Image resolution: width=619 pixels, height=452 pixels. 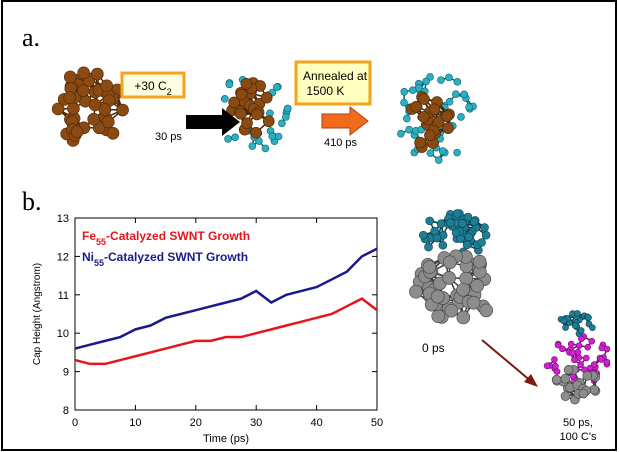 I want to click on time-label: 0 ps, so click(x=433, y=348).